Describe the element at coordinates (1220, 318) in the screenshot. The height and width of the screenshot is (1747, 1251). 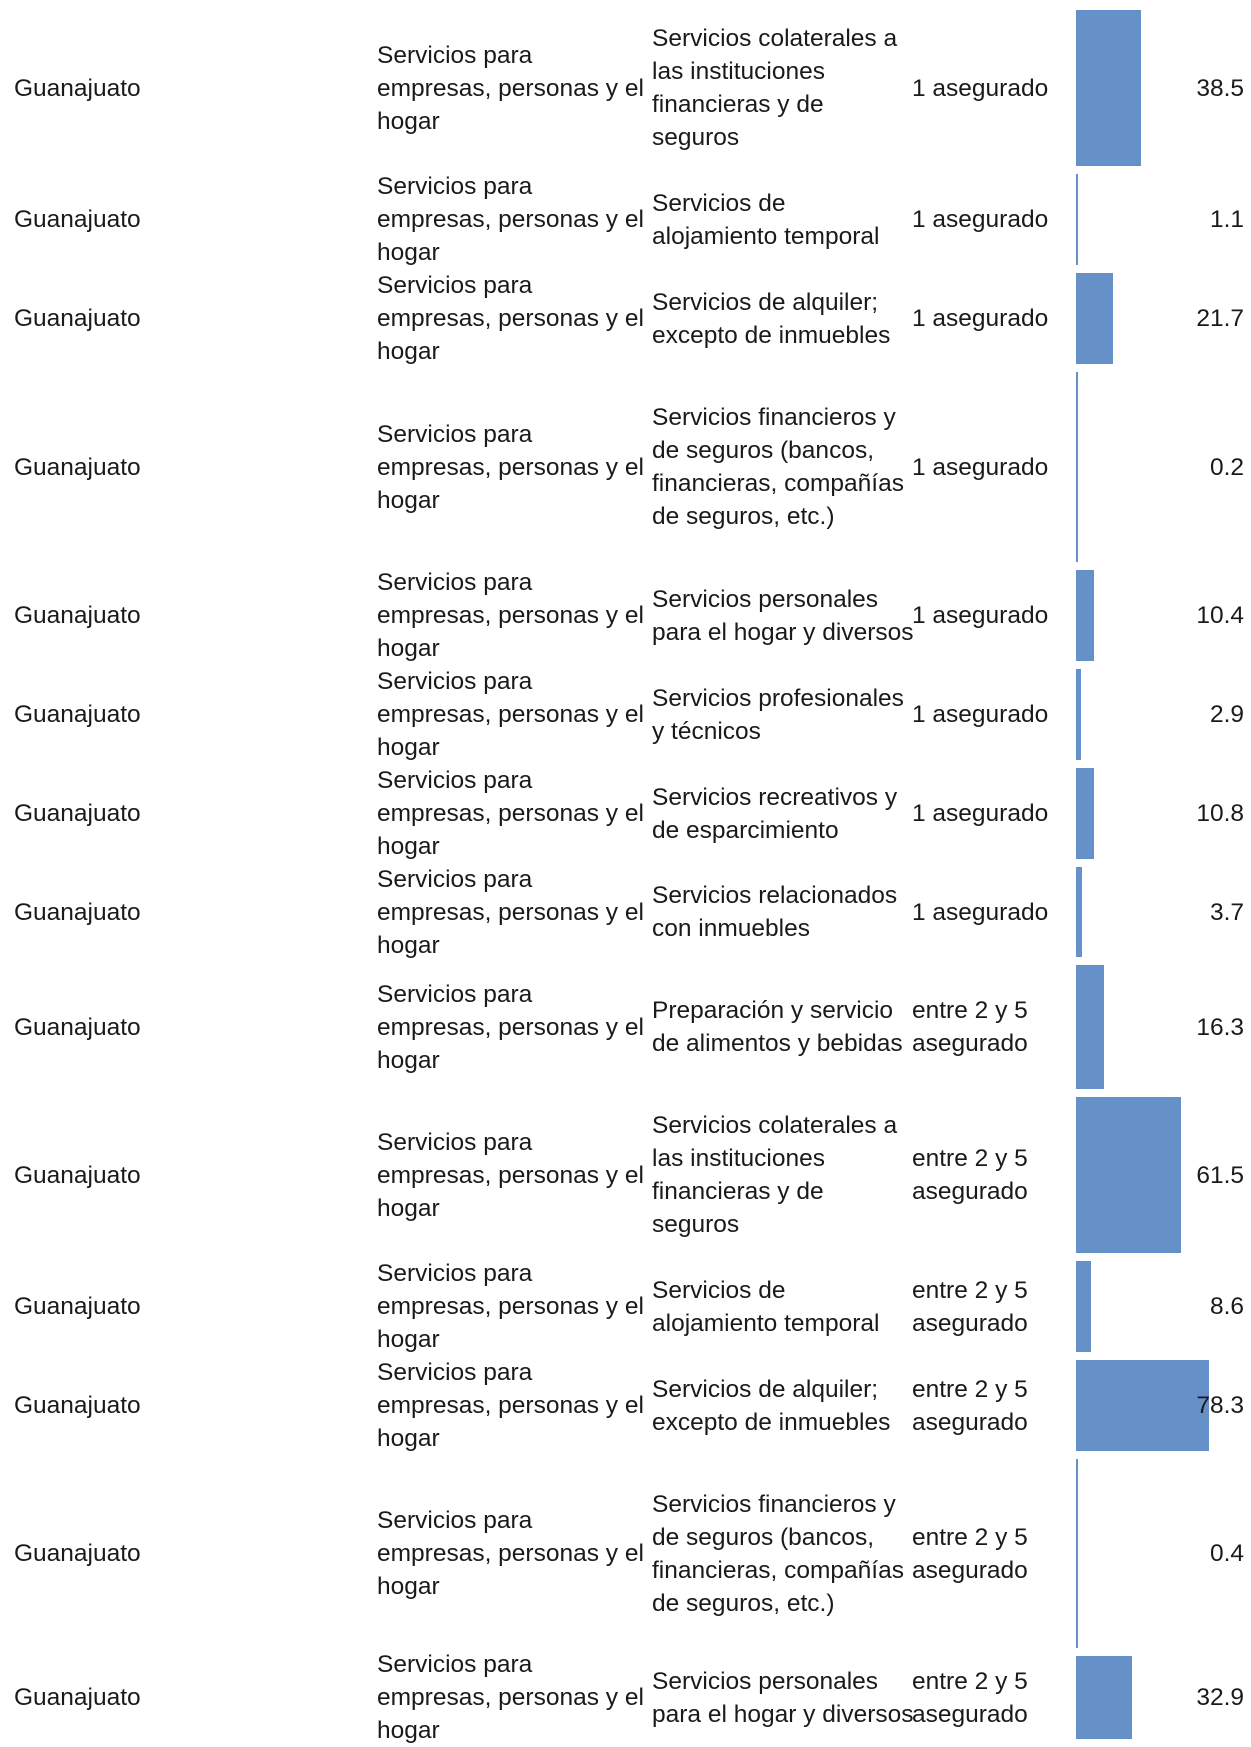
I see `value-label: 21.7` at that location.